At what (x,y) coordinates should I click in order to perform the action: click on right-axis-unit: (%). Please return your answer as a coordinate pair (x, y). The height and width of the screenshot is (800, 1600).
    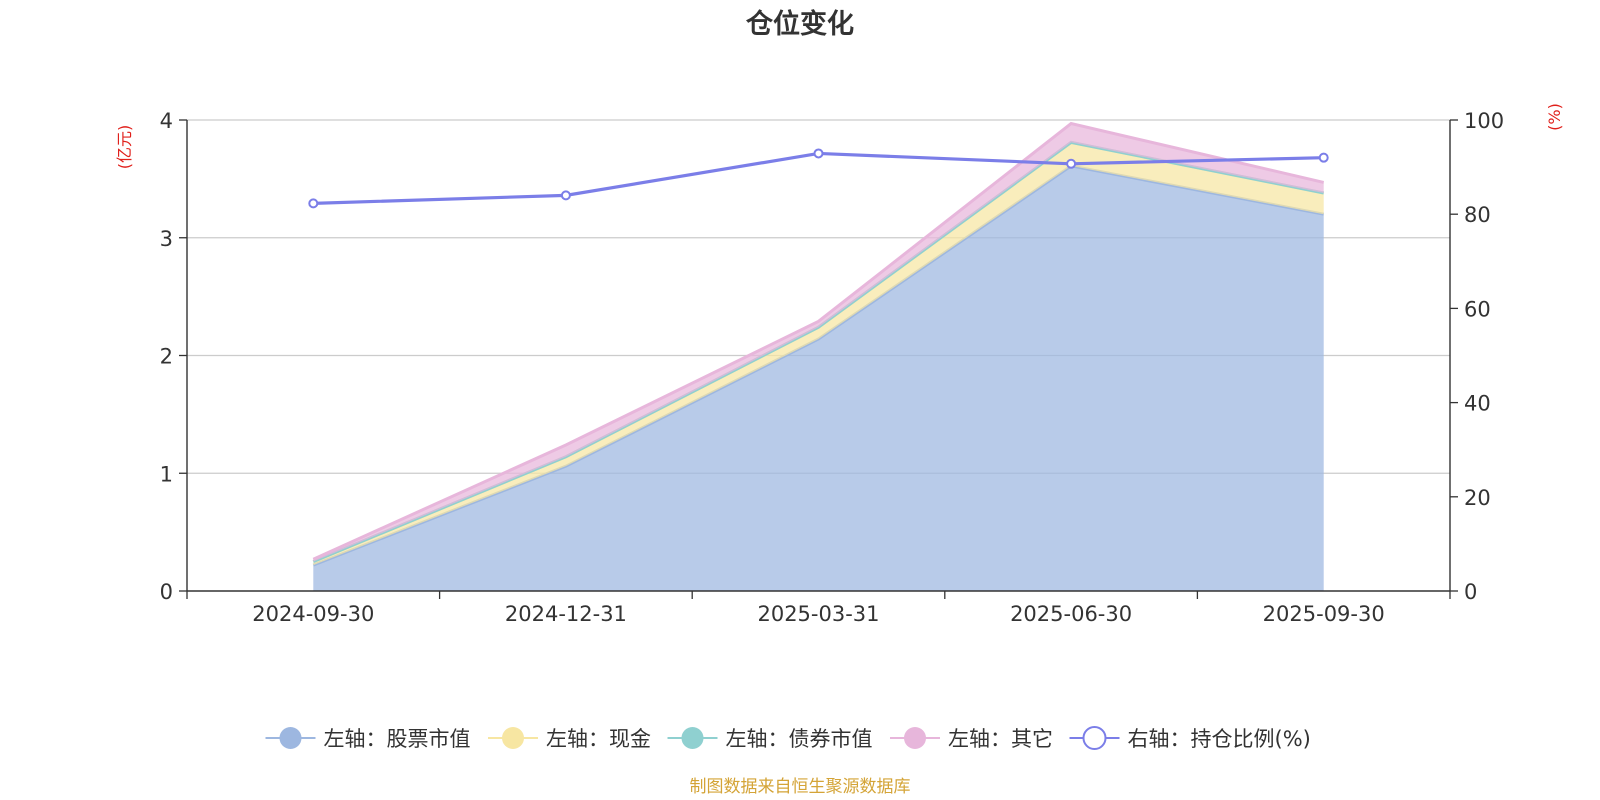
    Looking at the image, I should click on (1554, 117).